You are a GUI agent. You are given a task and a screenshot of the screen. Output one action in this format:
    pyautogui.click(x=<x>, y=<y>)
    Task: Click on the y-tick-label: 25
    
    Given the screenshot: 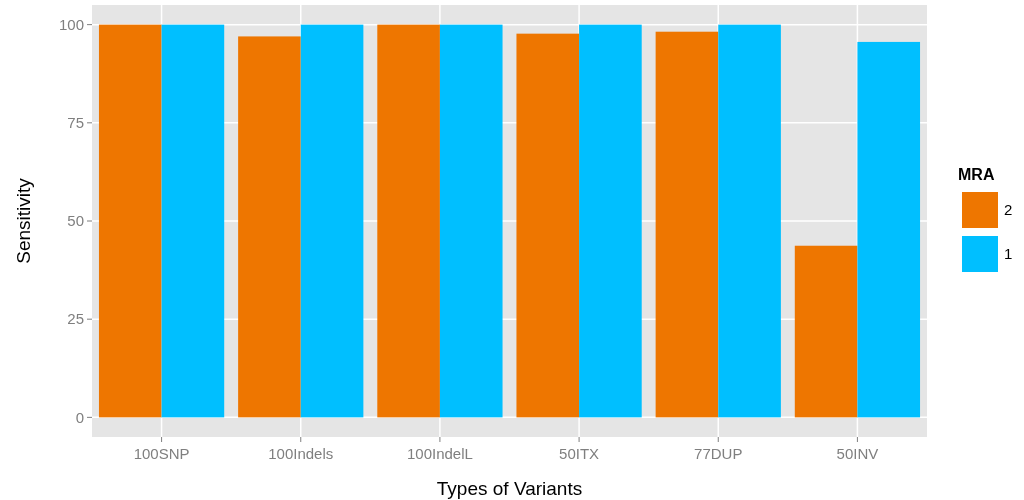 What is the action you would take?
    pyautogui.click(x=75, y=319)
    